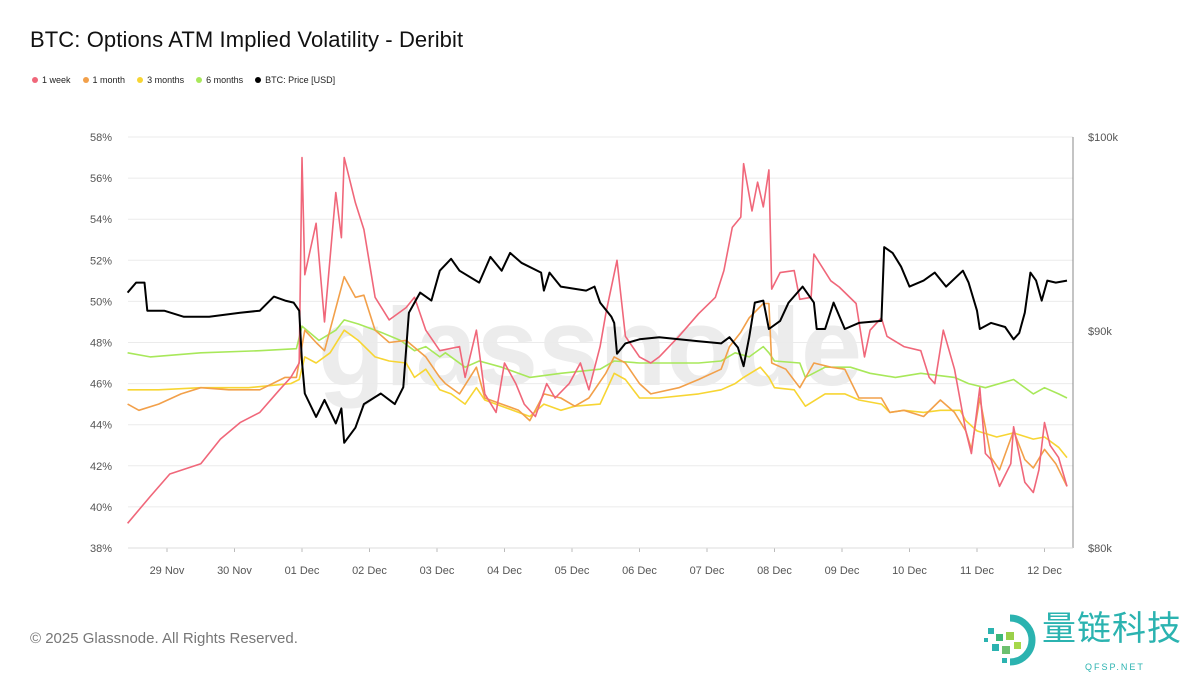 The height and width of the screenshot is (675, 1200). I want to click on series-line-6-months, so click(597, 359).